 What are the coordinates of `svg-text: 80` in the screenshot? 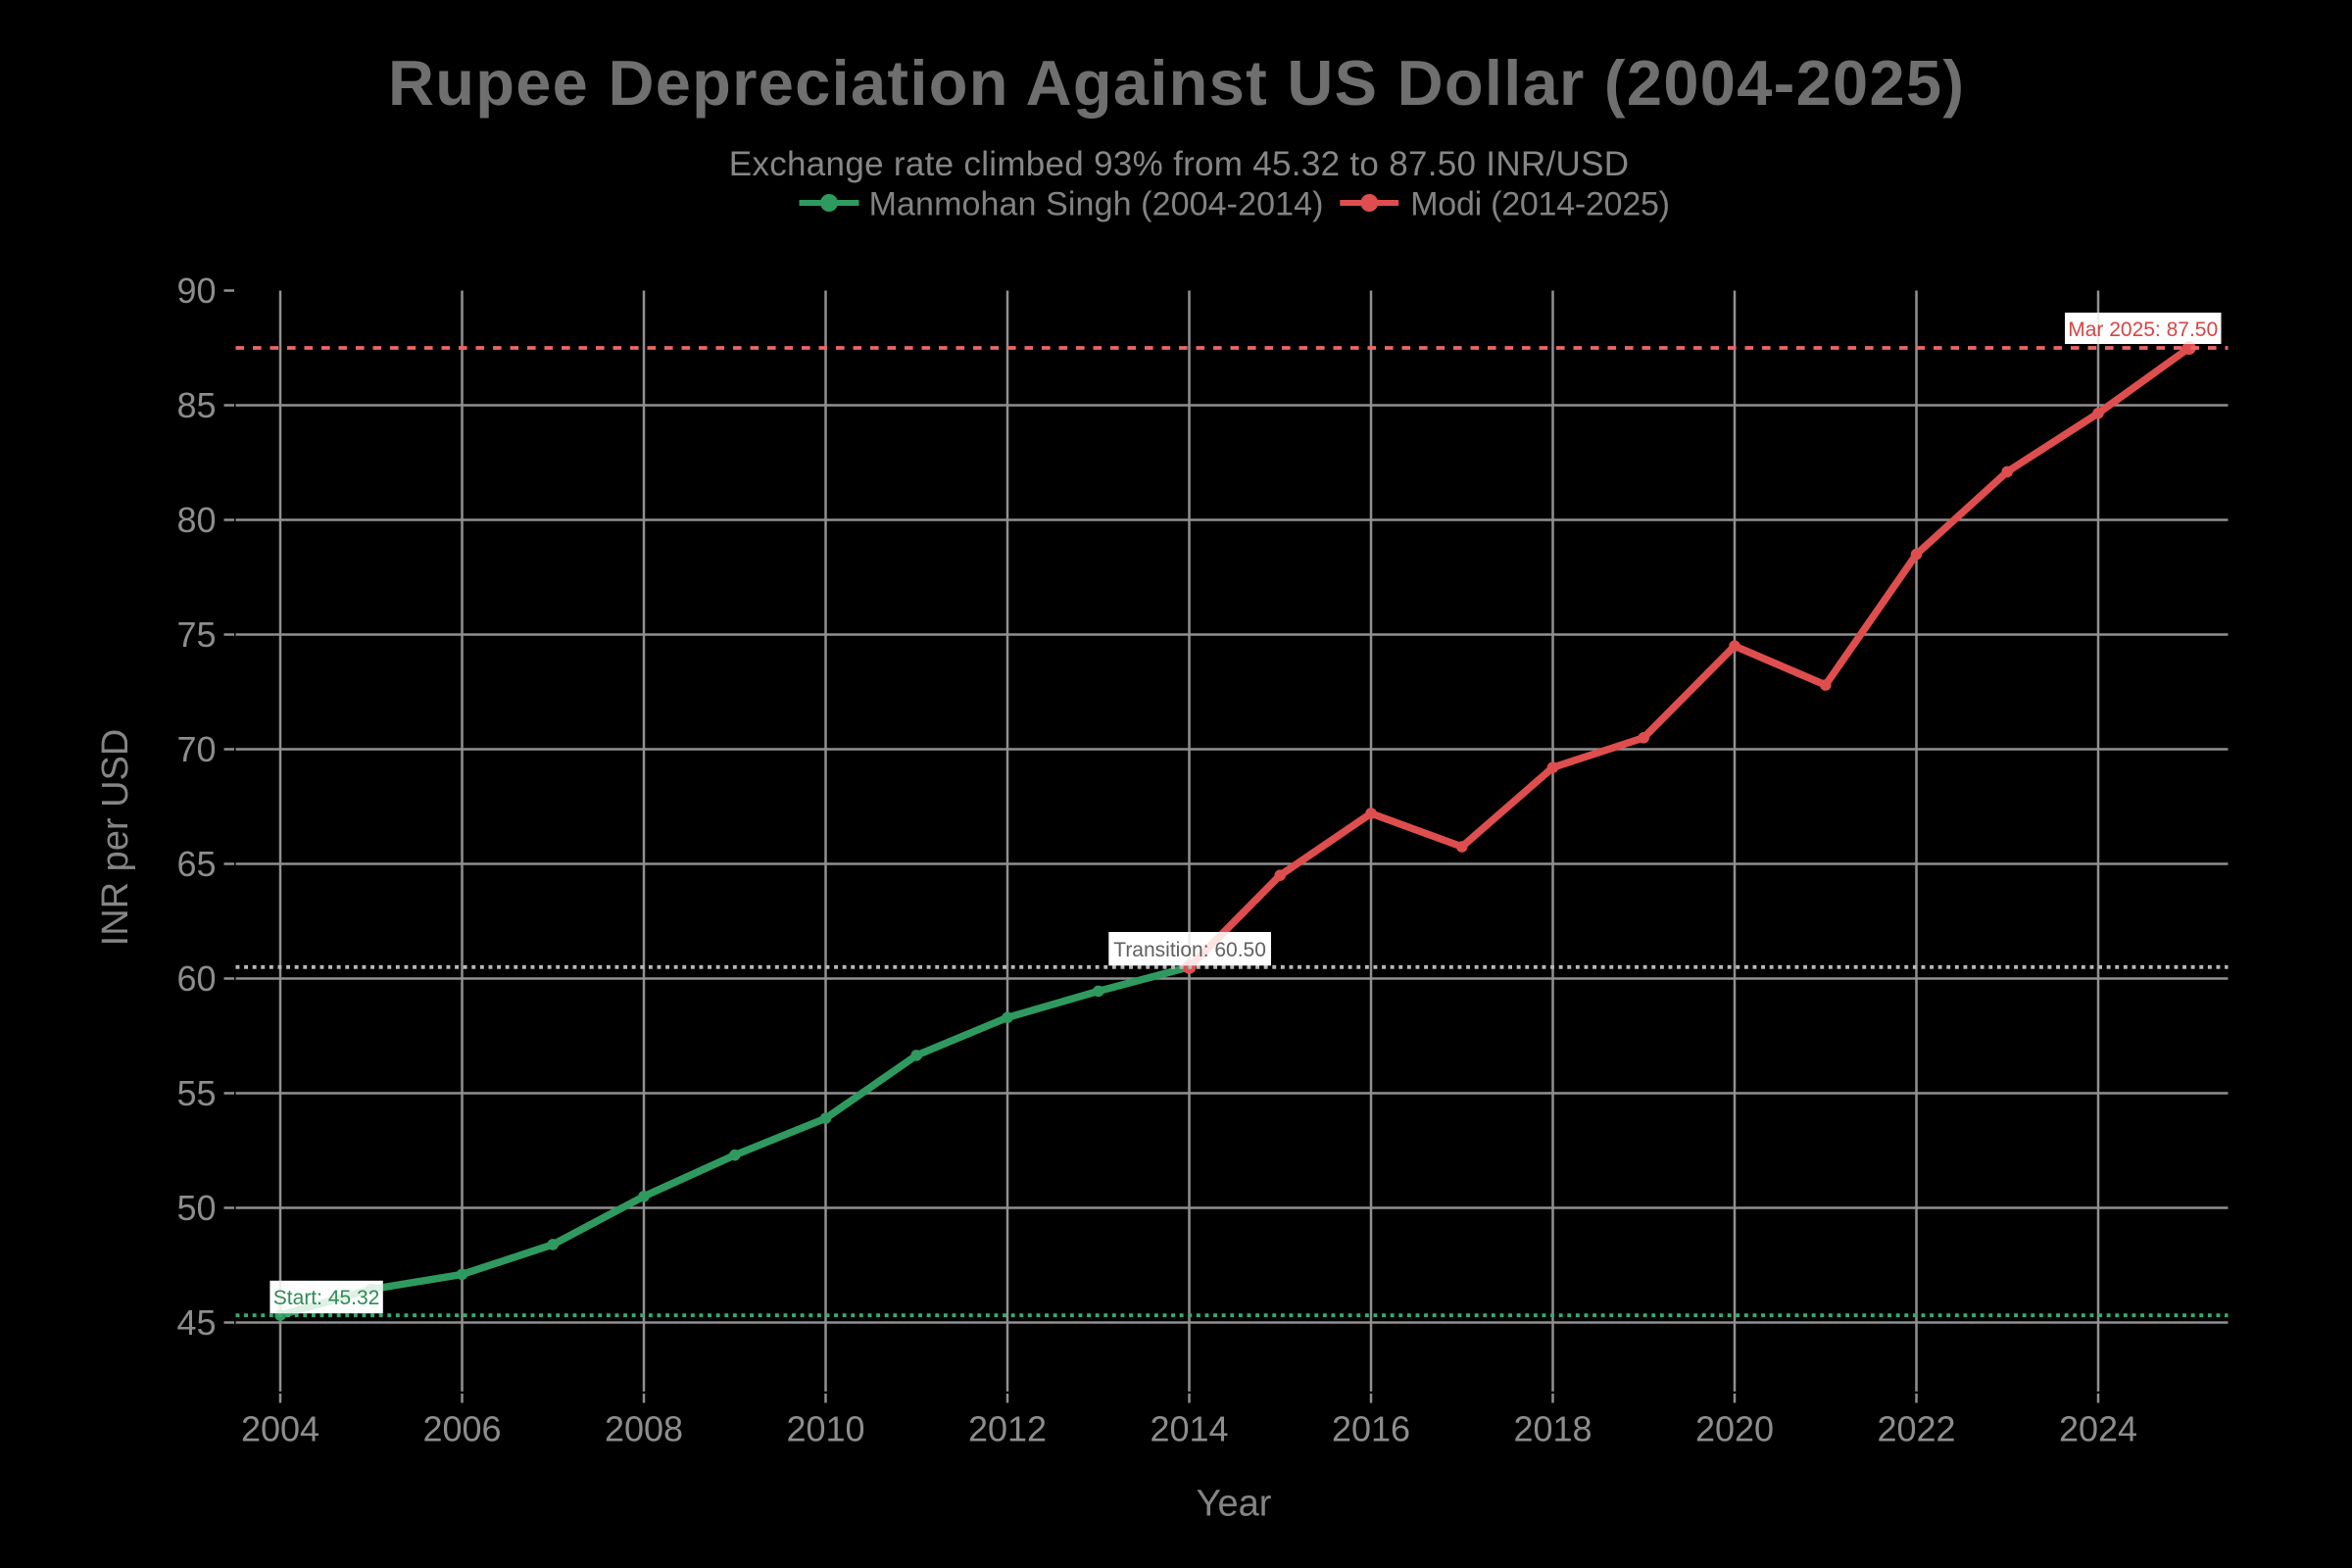 It's located at (196, 520).